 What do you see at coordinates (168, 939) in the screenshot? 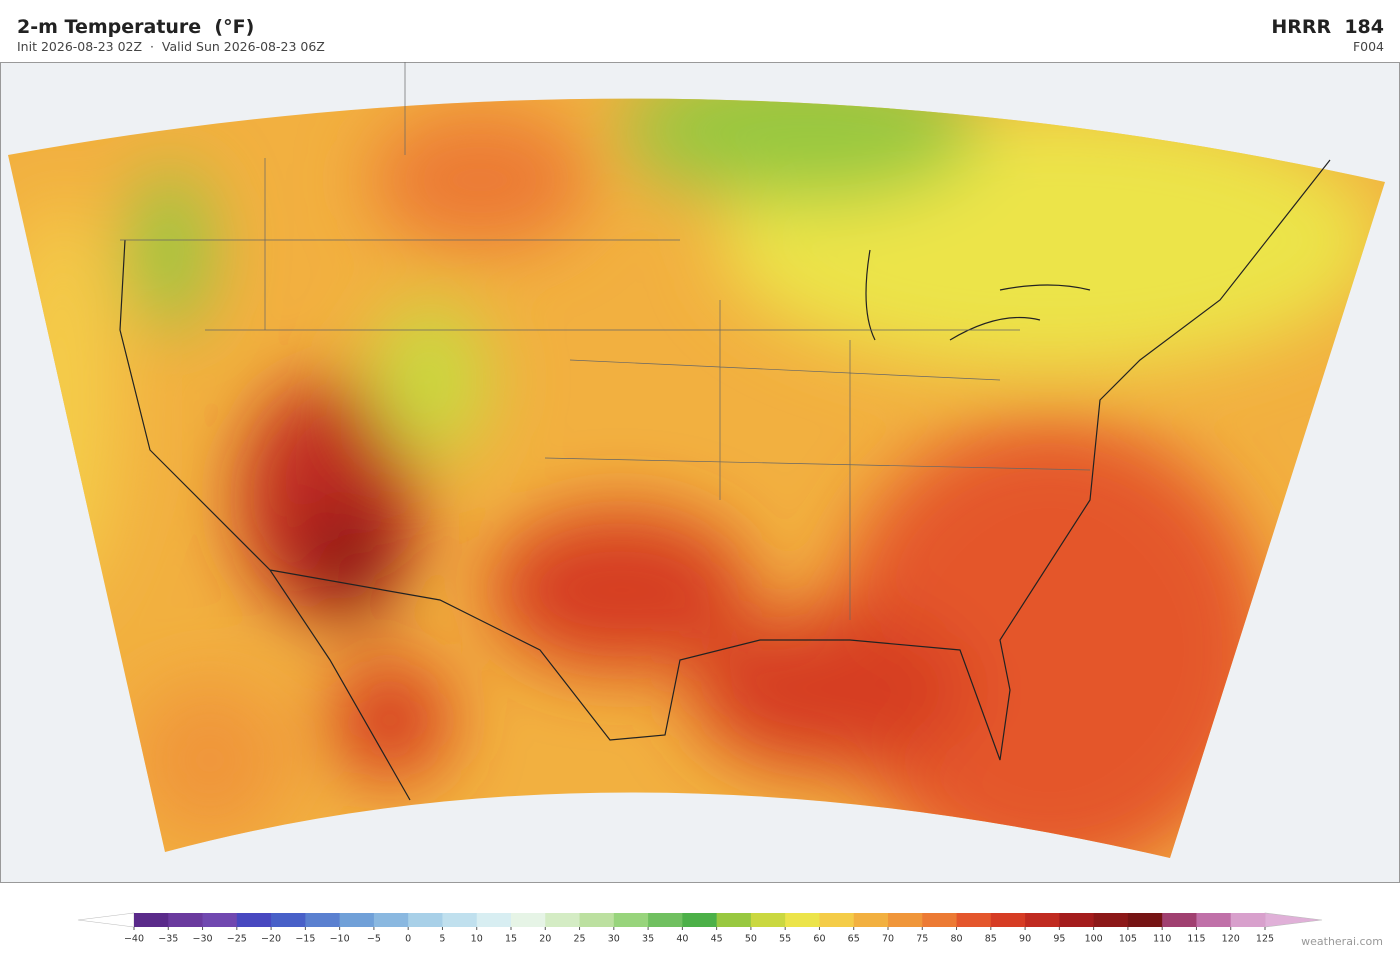
I see `colorbar-tick-label: −35` at bounding box center [168, 939].